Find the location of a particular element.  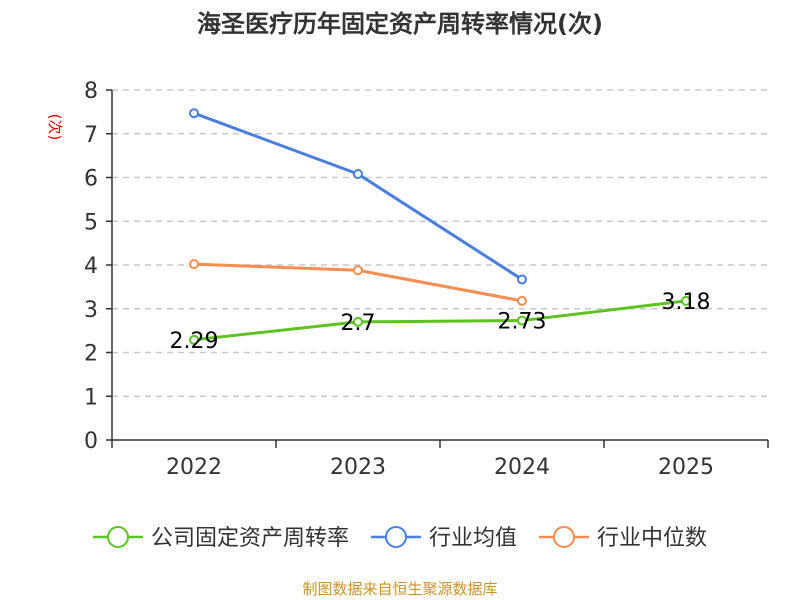

y-tick-label: 8 is located at coordinates (91, 91).